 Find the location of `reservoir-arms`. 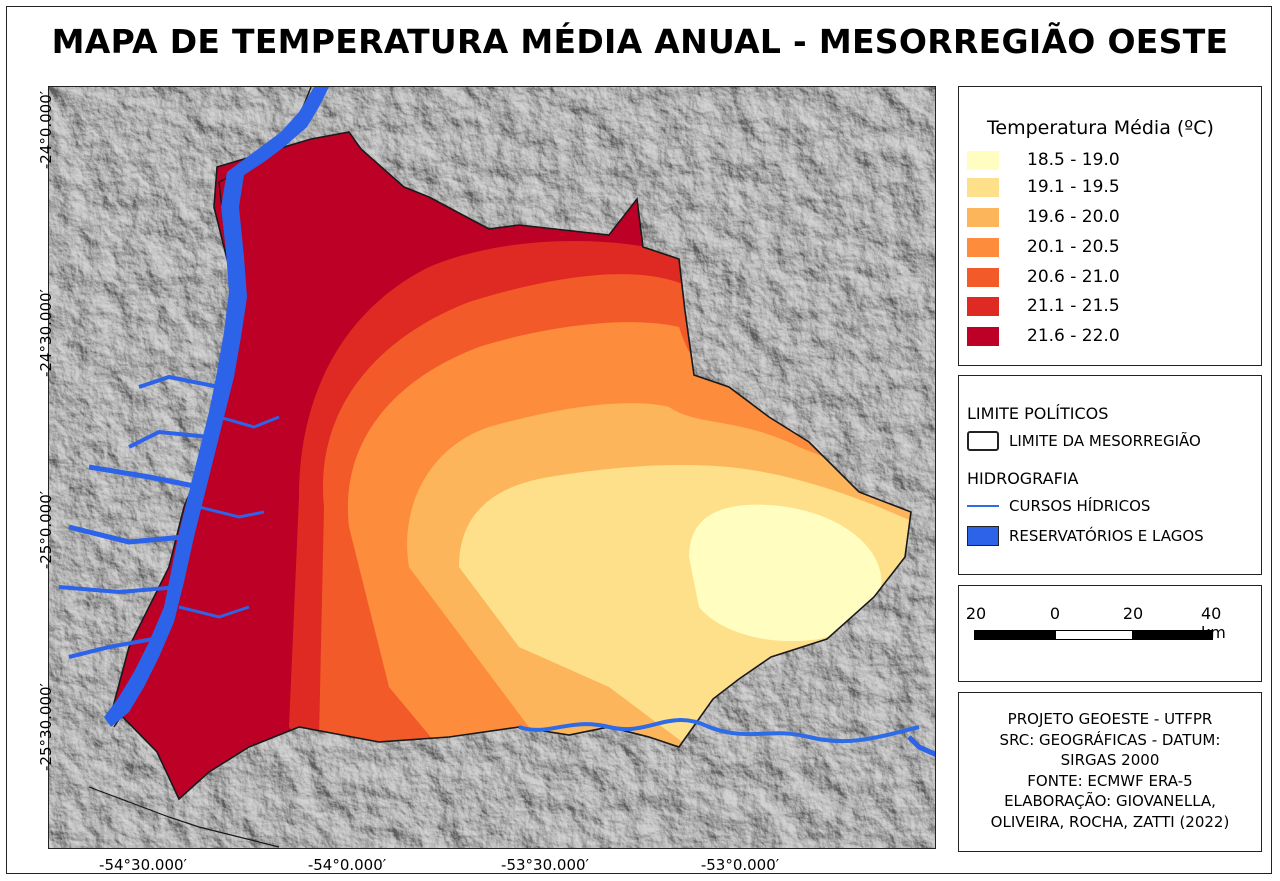

reservoir-arms is located at coordinates (169, 516).